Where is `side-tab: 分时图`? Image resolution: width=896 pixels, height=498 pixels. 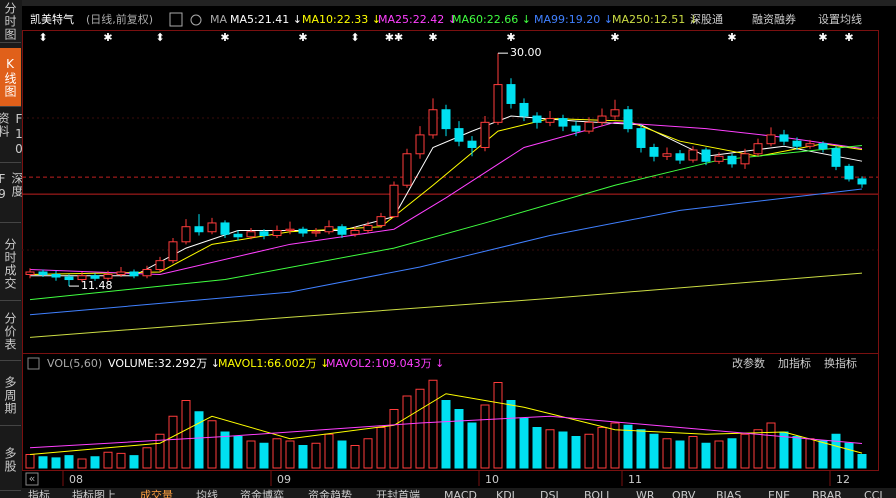
side-tab: 分时图 is located at coordinates (10, 21).